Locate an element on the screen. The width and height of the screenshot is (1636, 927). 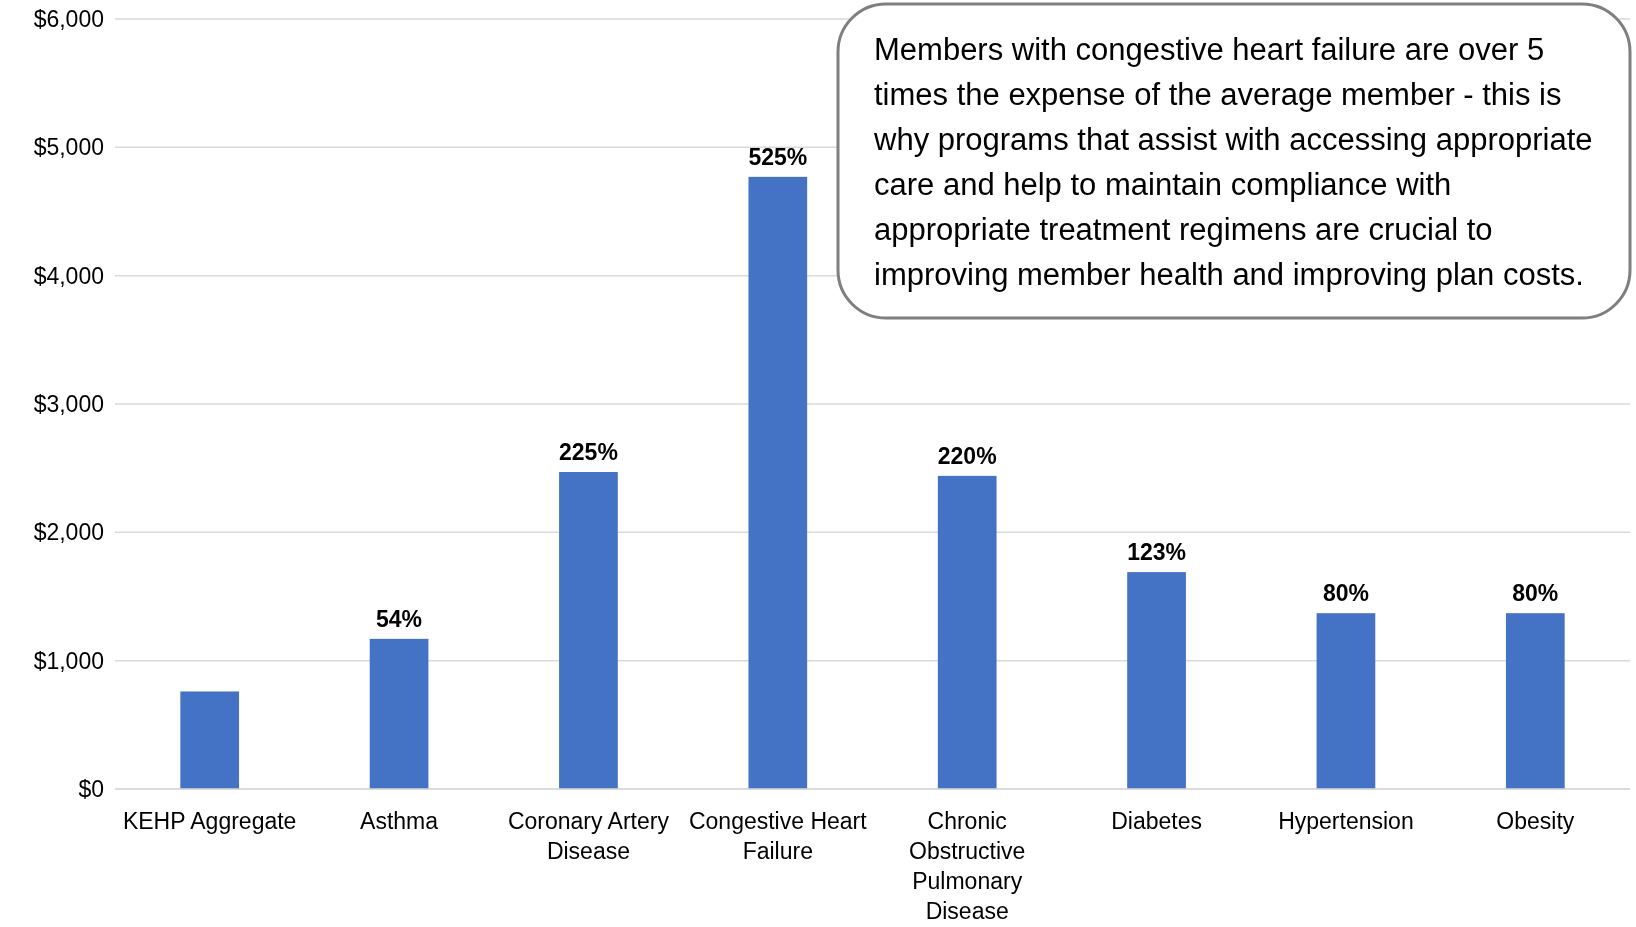
x-tick-label: KEHP Aggregate is located at coordinates (209, 821).